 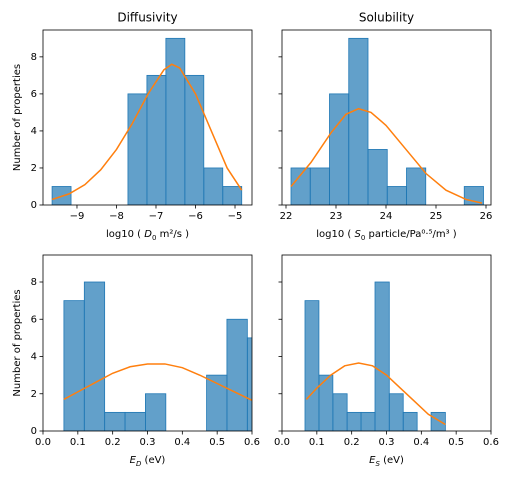 I want to click on x-axis-label-part: m²/s ), so click(x=172, y=234).